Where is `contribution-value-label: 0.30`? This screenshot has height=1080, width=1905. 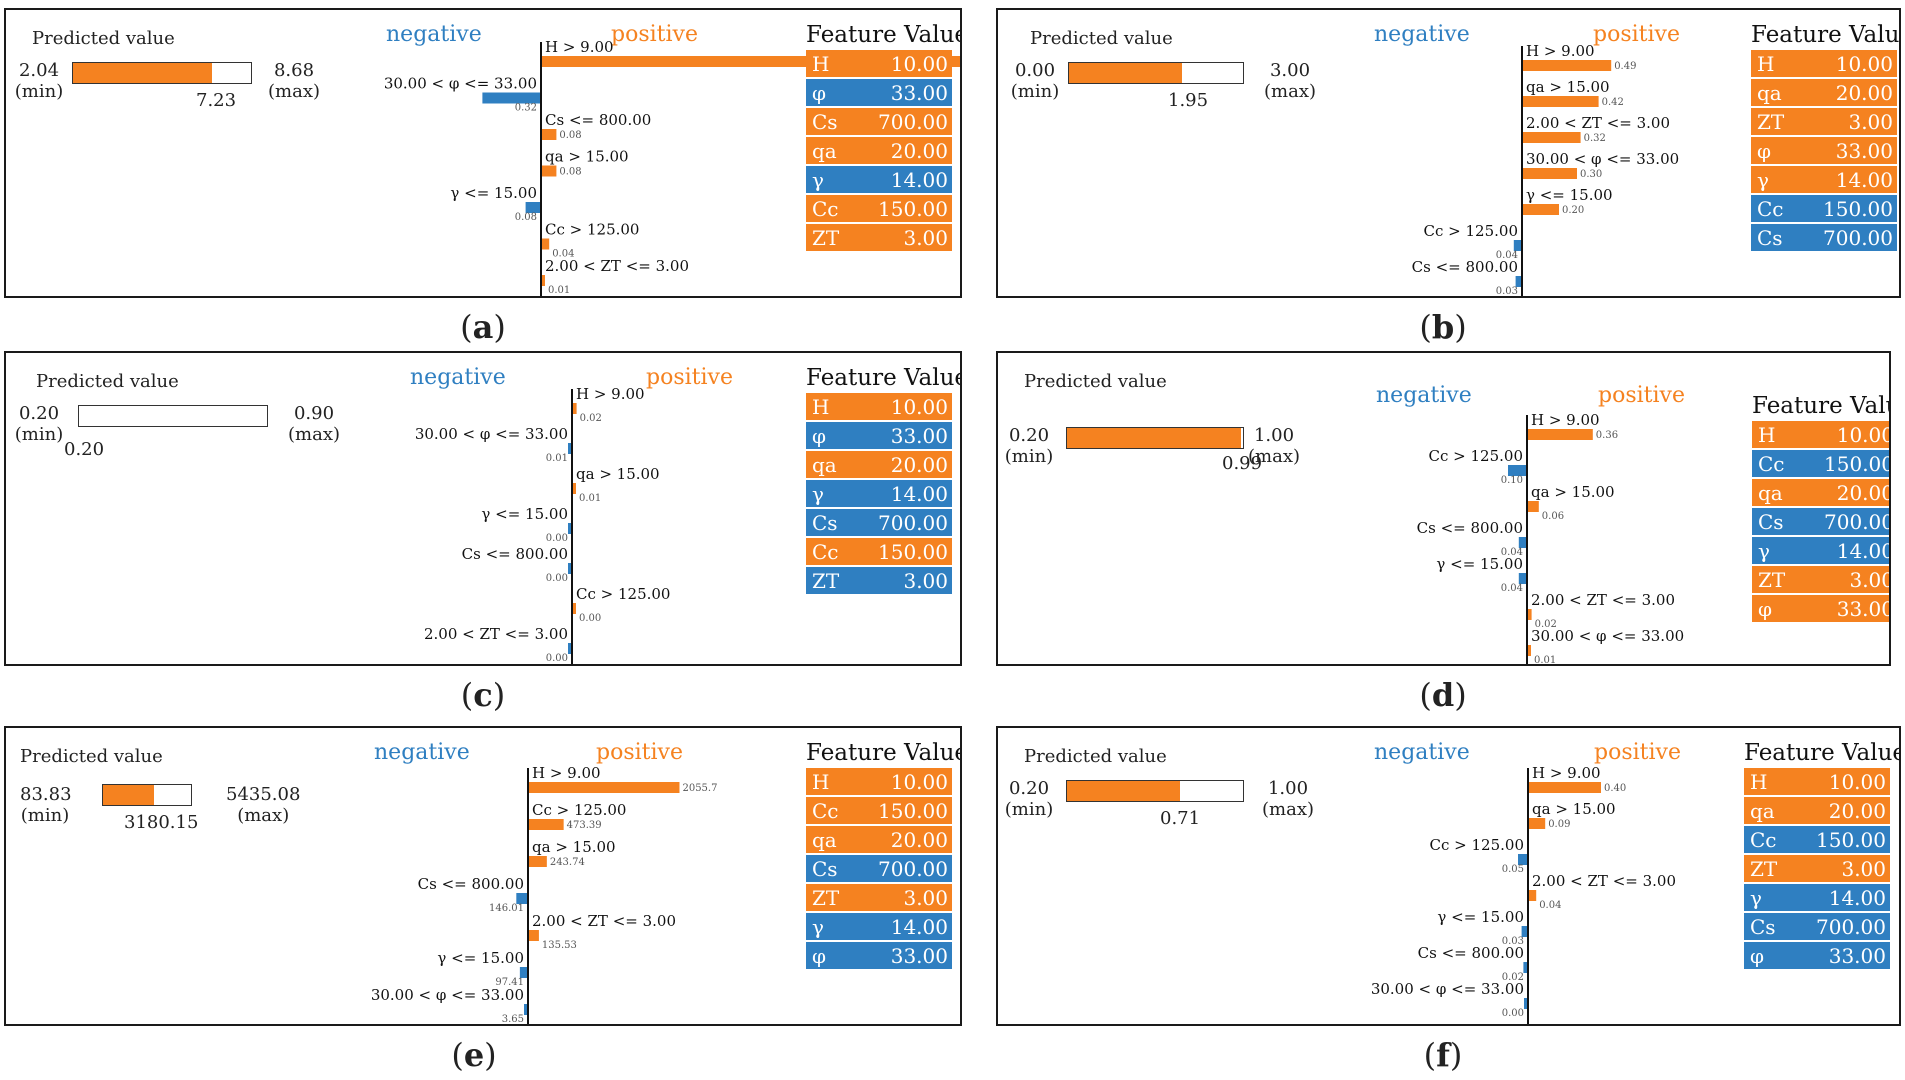 contribution-value-label: 0.30 is located at coordinates (1591, 174).